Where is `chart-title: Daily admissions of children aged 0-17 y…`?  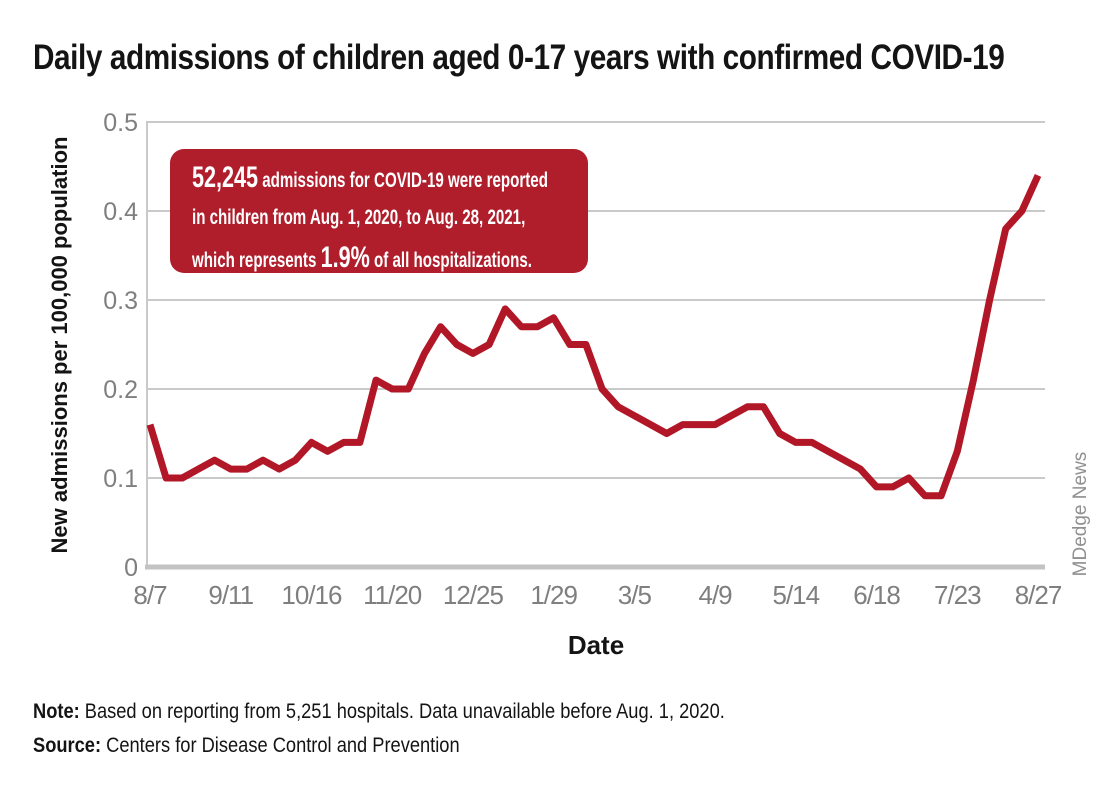 chart-title: Daily admissions of children aged 0-17 y… is located at coordinates (519, 57).